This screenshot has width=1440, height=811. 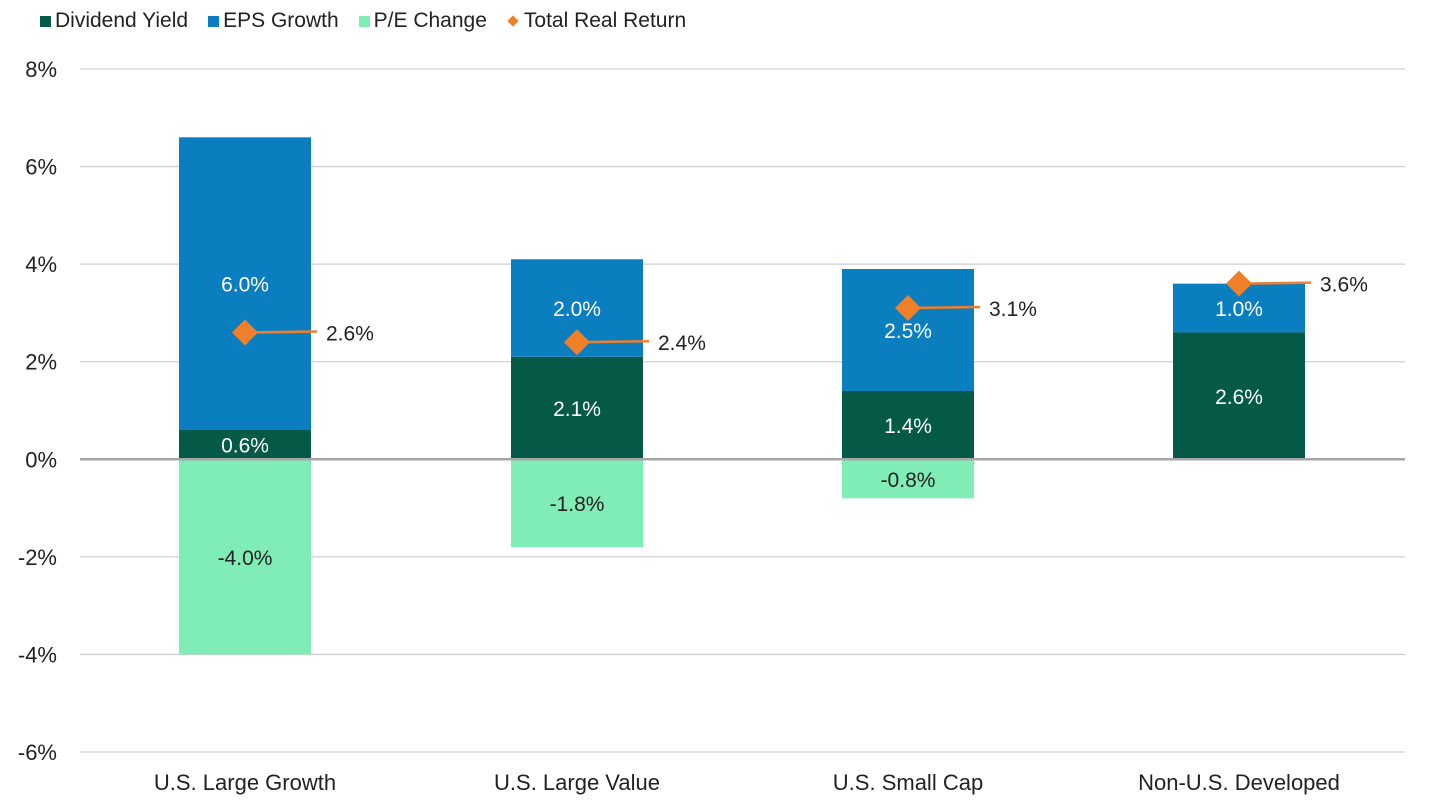 I want to click on legend-item-total-real-return: Total Real Return, so click(x=596, y=21).